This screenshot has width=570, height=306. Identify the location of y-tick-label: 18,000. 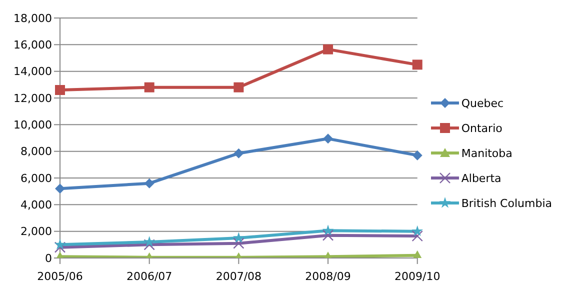
(33, 18).